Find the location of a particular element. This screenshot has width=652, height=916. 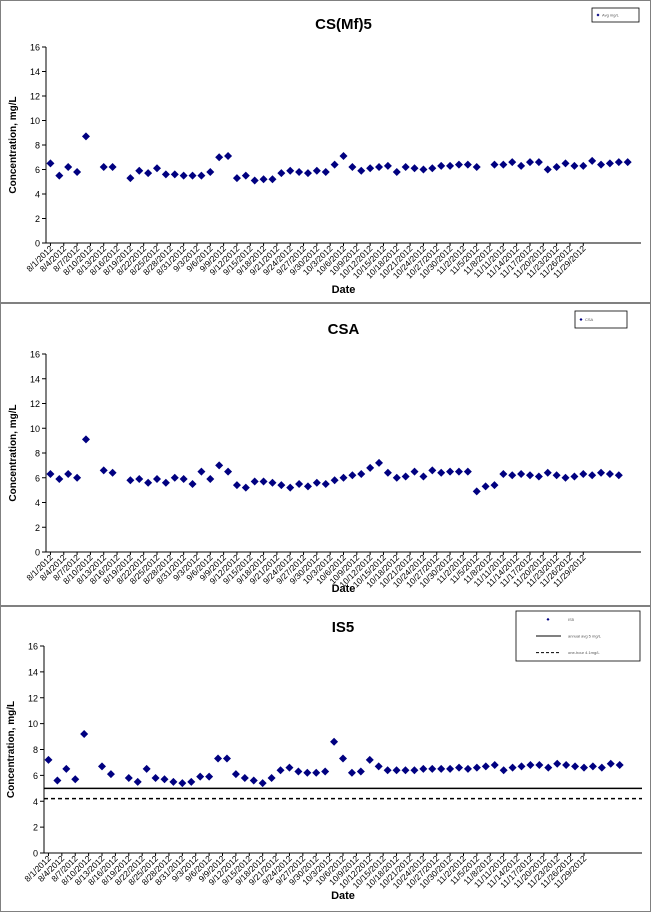

chart-title: CSA is located at coordinates (344, 329).